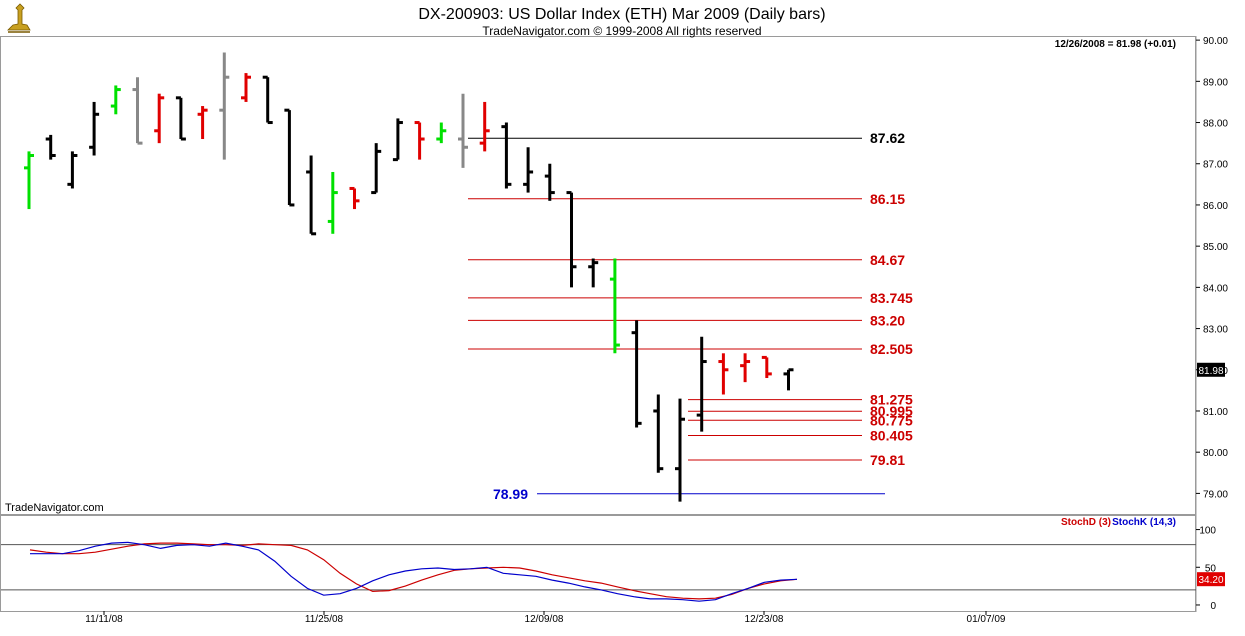 This screenshot has width=1245, height=636. What do you see at coordinates (1215, 494) in the screenshot?
I see `price-y-tick-label: 79.00` at bounding box center [1215, 494].